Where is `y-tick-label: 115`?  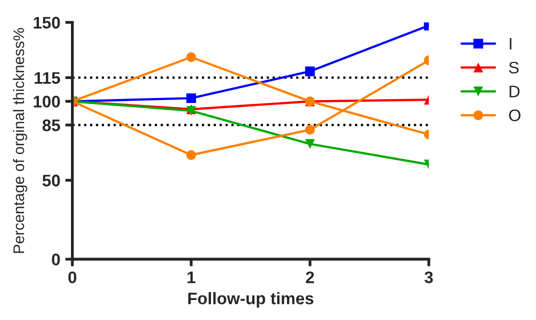
y-tick-label: 115 is located at coordinates (47, 78).